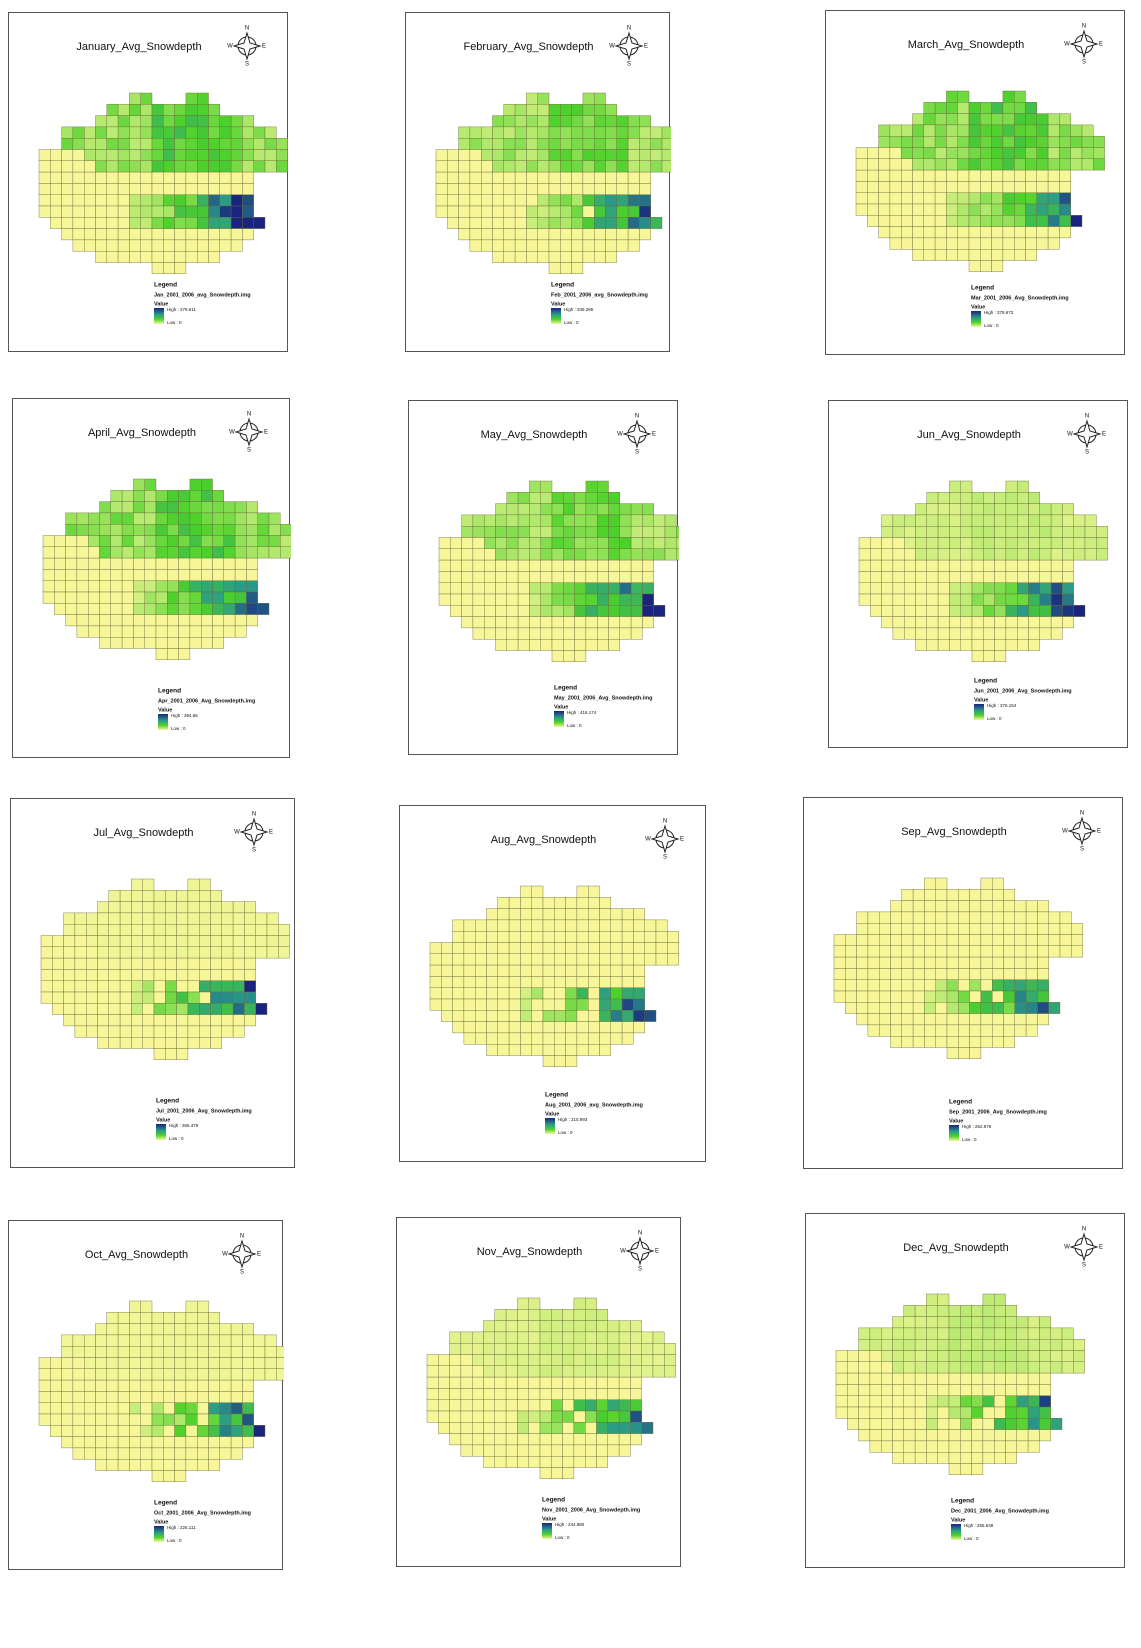  What do you see at coordinates (1067, 45) in the screenshot?
I see `compass-w: W` at bounding box center [1067, 45].